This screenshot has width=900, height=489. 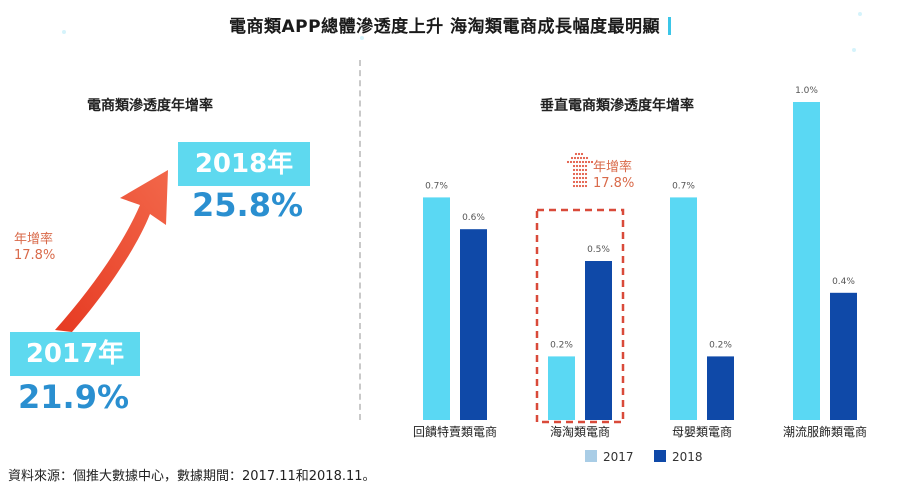 I want to click on data-label: 0.6%, so click(x=473, y=218).